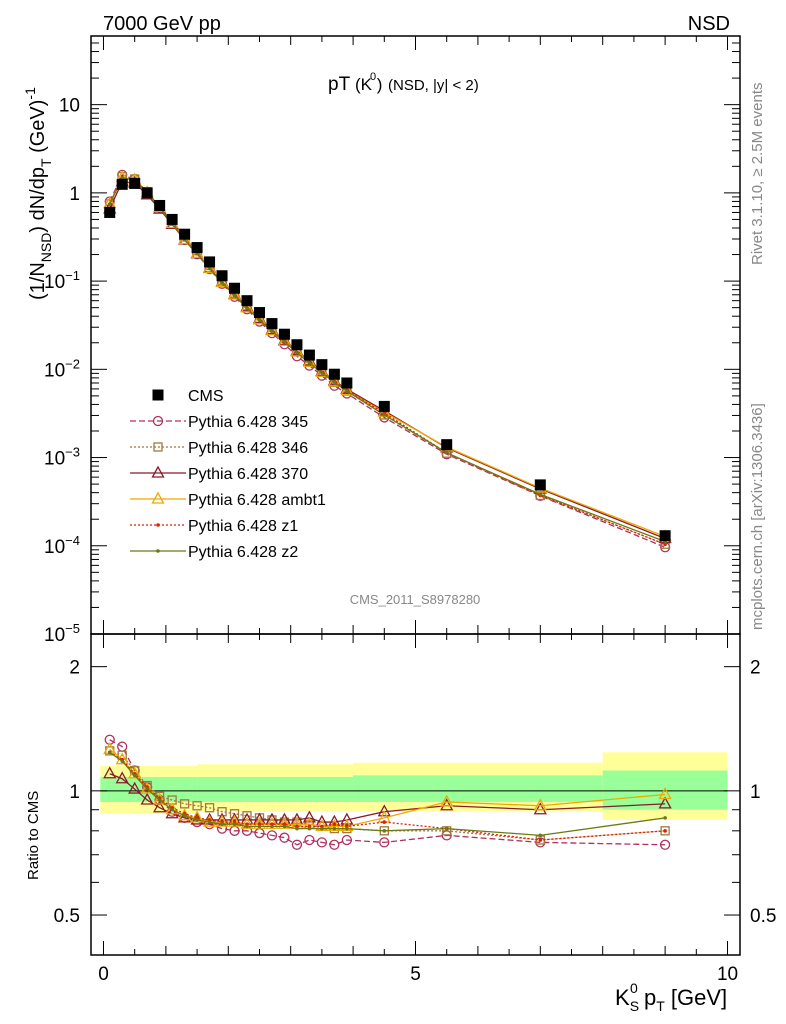 The image size is (786, 1024). I want to click on legend-label-cms: CMS, so click(206, 396).